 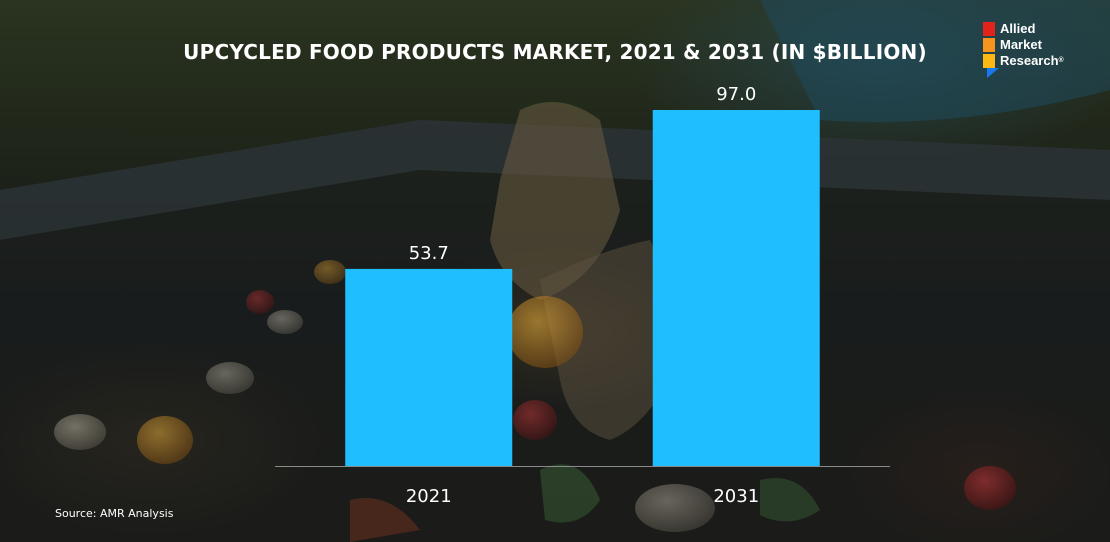 What do you see at coordinates (429, 367) in the screenshot?
I see `bar-2021` at bounding box center [429, 367].